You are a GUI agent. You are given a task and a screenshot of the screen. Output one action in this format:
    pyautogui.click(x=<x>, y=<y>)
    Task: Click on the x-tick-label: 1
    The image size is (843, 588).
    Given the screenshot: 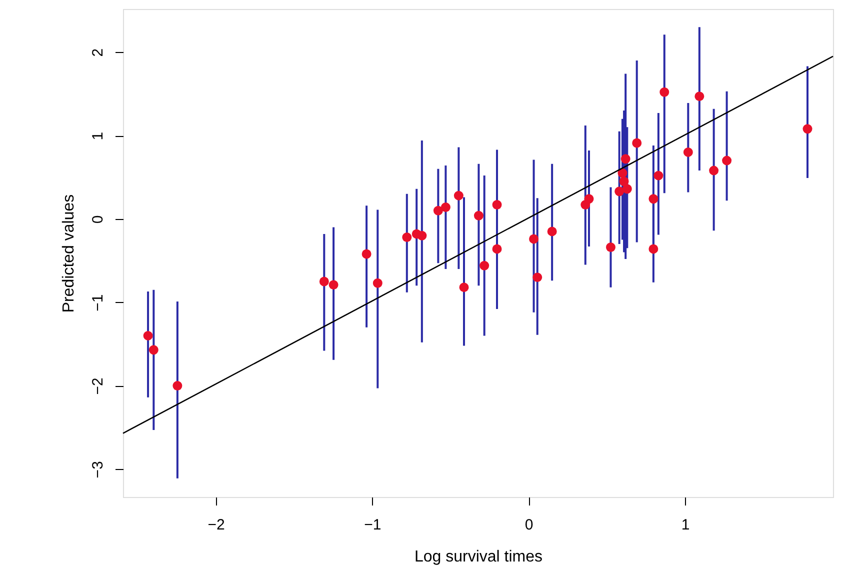 What is the action you would take?
    pyautogui.click(x=685, y=525)
    